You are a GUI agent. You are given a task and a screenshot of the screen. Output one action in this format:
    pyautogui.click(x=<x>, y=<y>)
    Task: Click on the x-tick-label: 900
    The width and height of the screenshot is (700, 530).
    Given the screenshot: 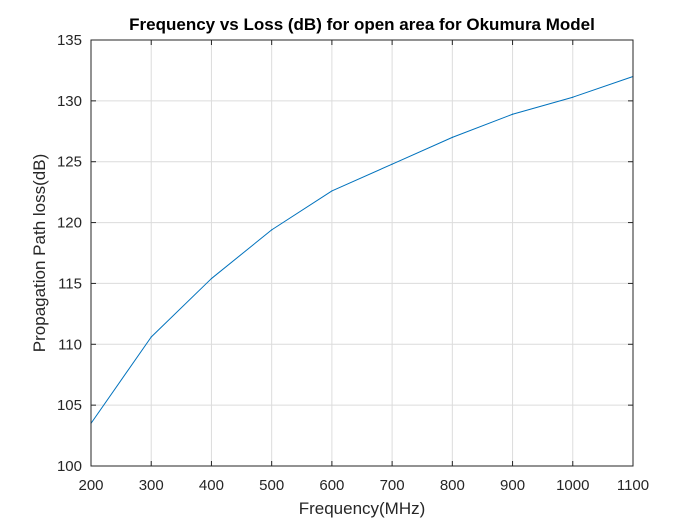 What is the action you would take?
    pyautogui.click(x=512, y=485)
    